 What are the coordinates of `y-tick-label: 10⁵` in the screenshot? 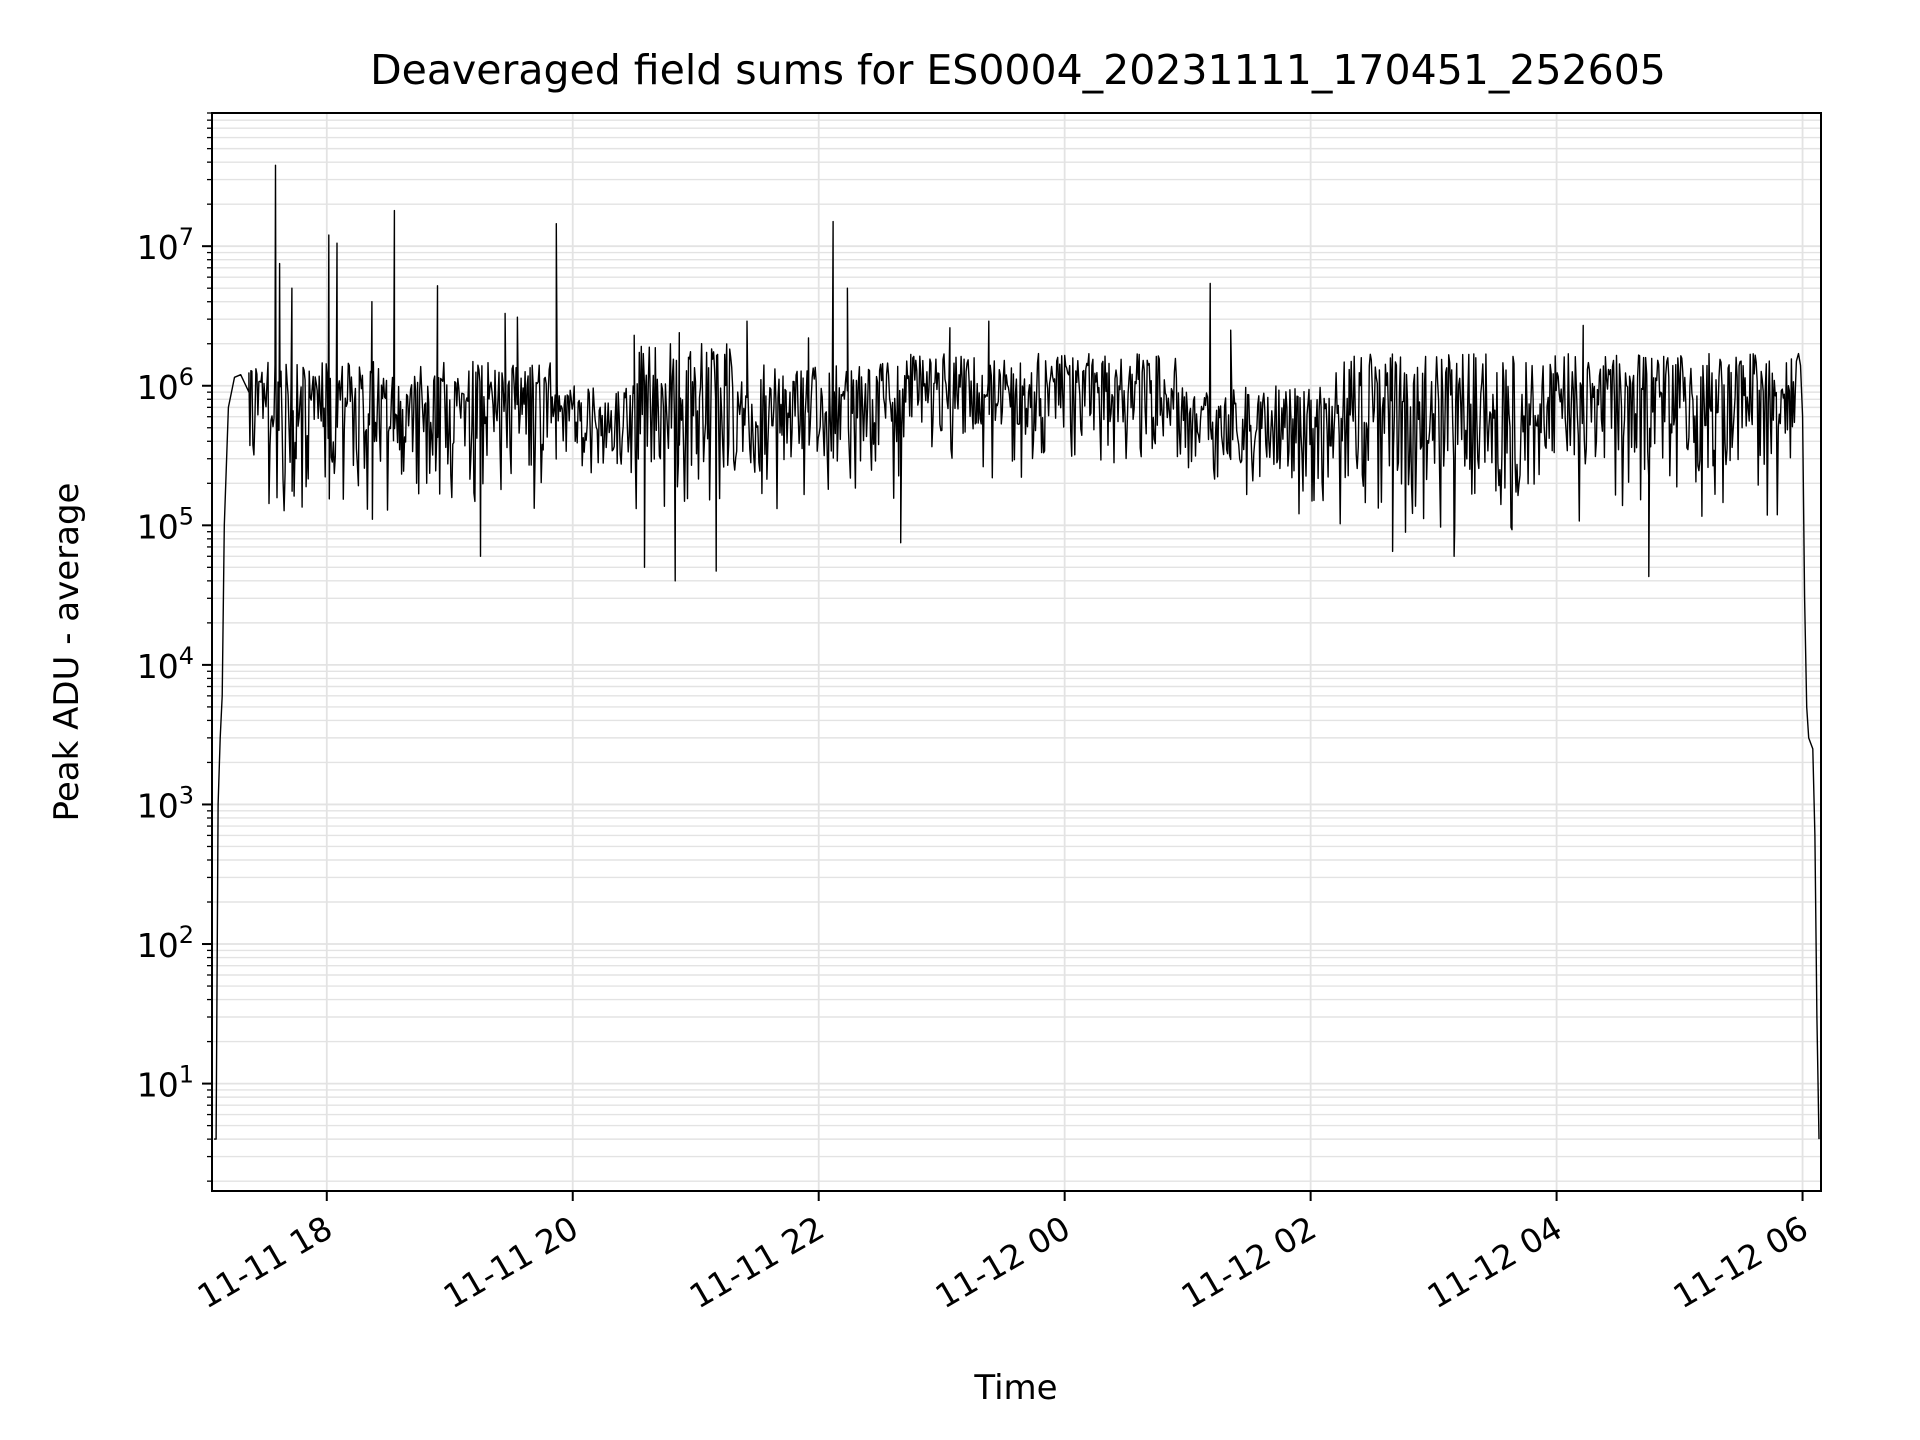 It's located at (165, 524).